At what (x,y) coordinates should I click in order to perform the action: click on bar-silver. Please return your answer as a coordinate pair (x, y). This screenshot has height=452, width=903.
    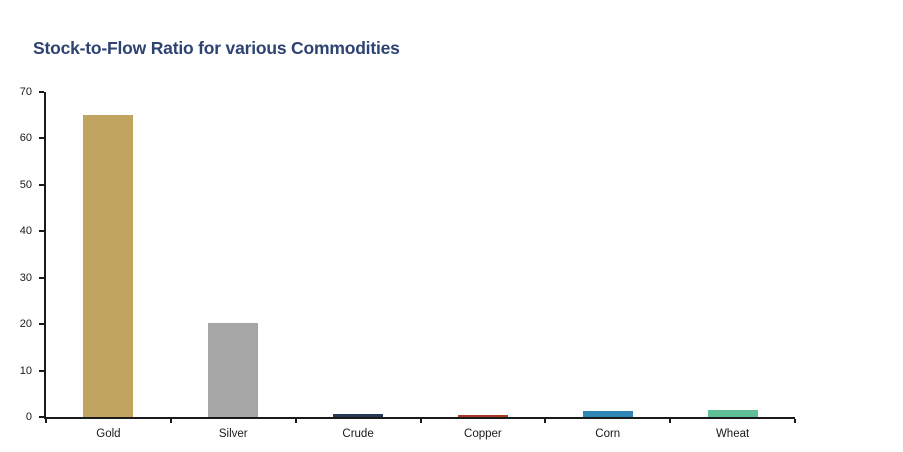
    Looking at the image, I should click on (233, 369).